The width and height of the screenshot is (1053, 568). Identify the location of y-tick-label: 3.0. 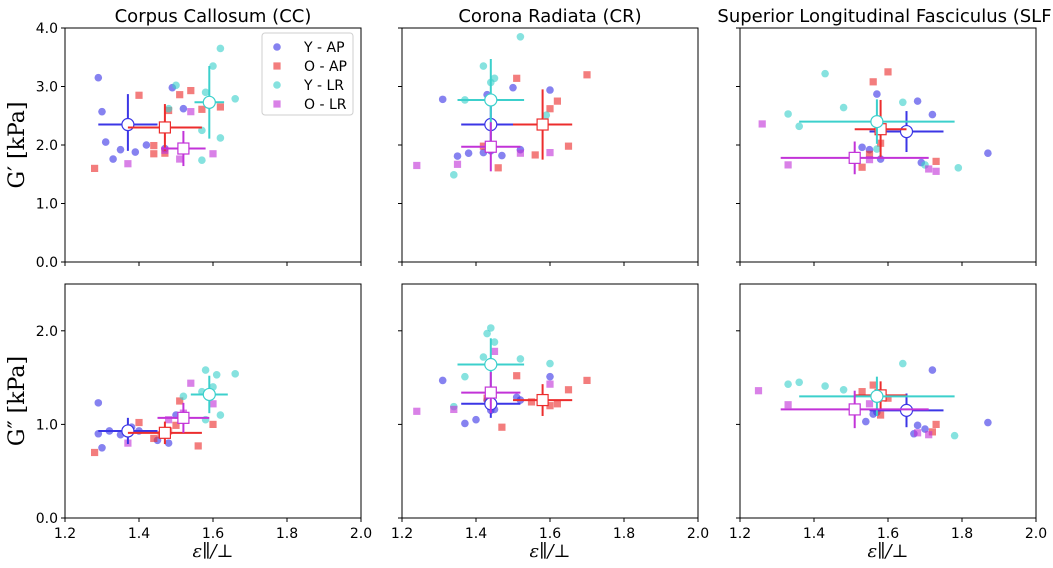
(47, 88).